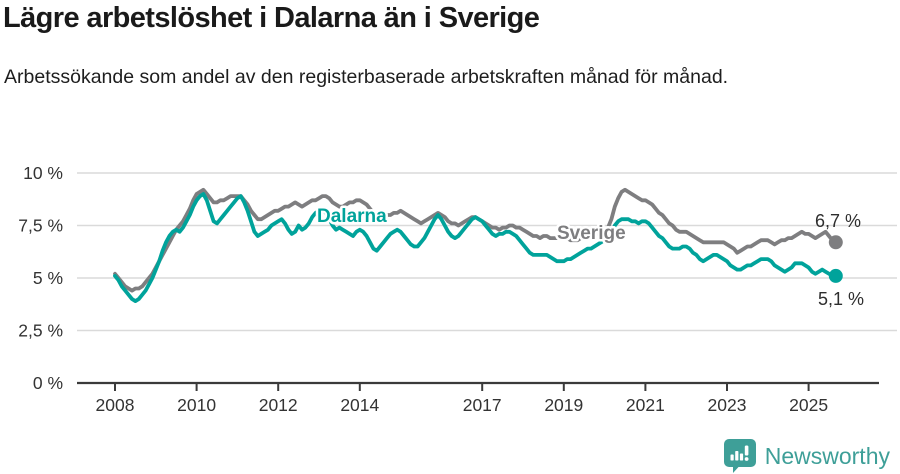 Image resolution: width=900 pixels, height=474 pixels. Describe the element at coordinates (352, 216) in the screenshot. I see `series-label-dalarna: Dalarna` at that location.